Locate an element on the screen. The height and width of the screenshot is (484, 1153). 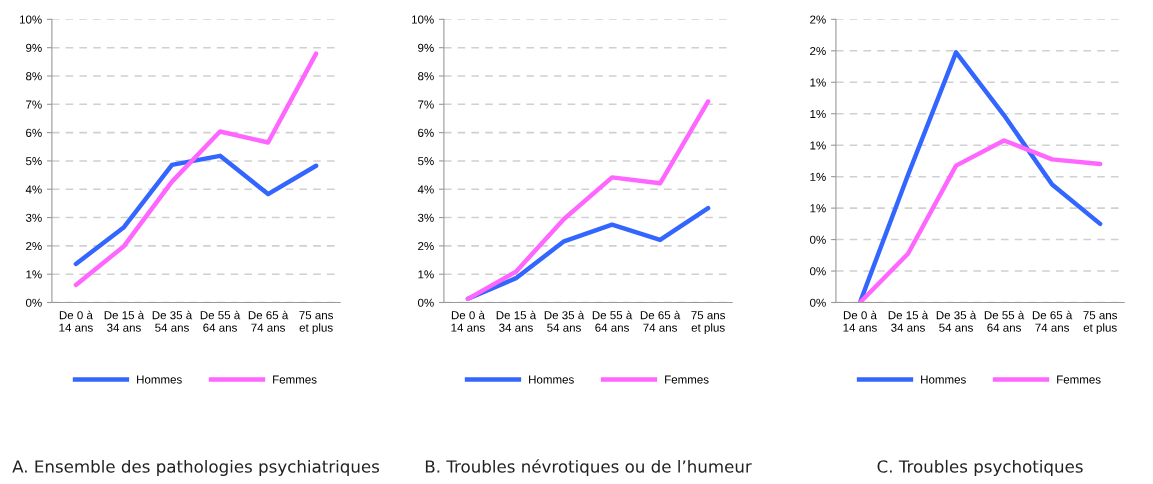
text: B. Troubles névrotiques ou de l’humeur is located at coordinates (588, 468).